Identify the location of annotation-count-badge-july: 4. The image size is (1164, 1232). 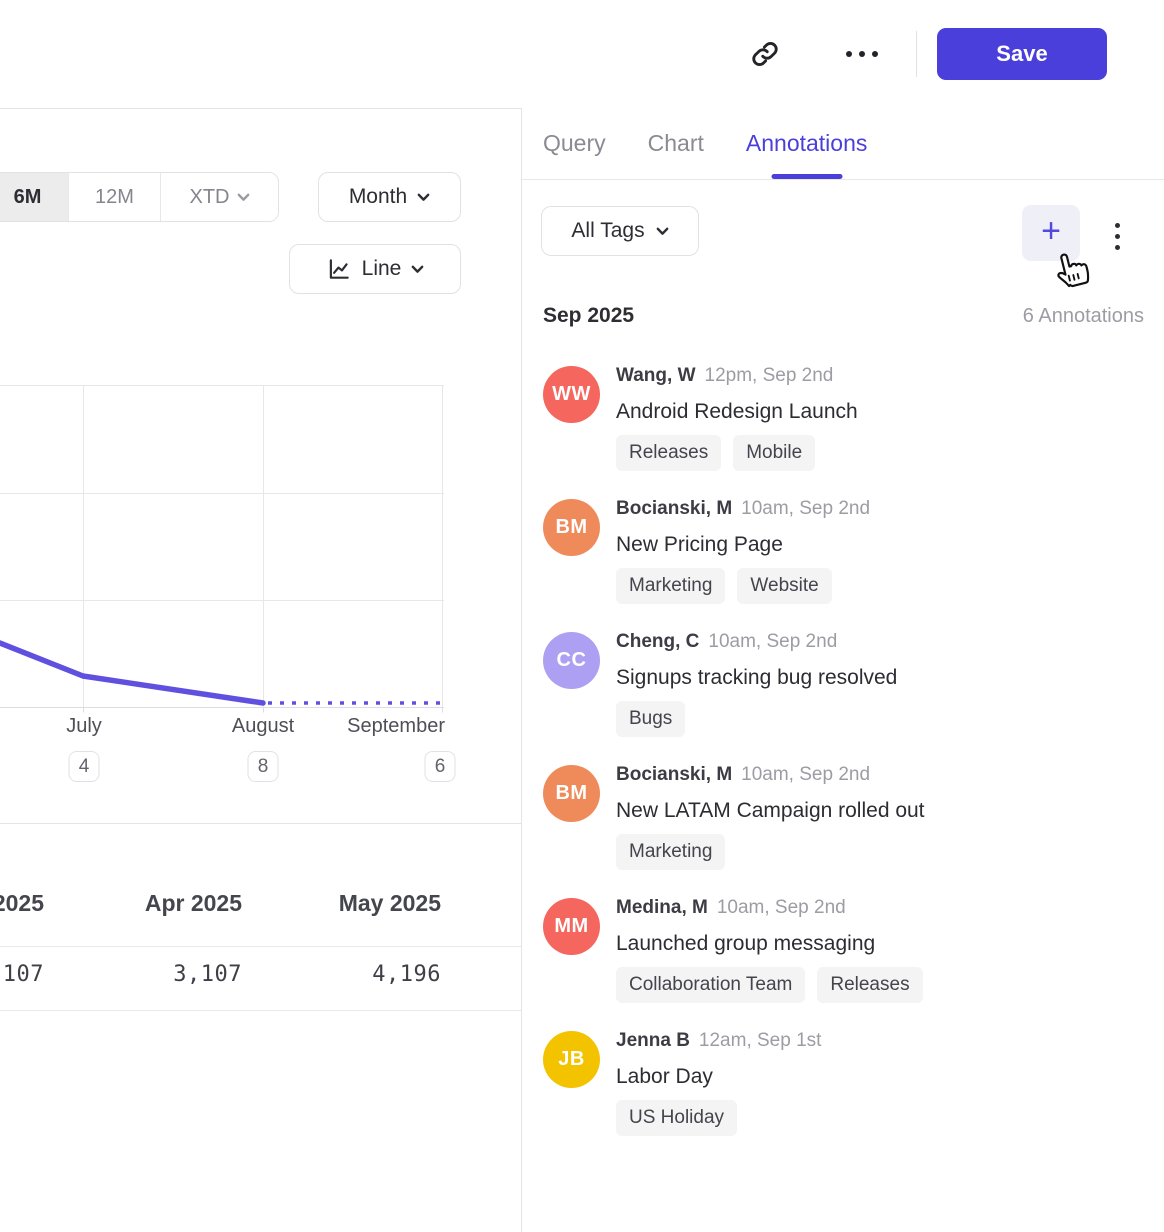
(84, 766).